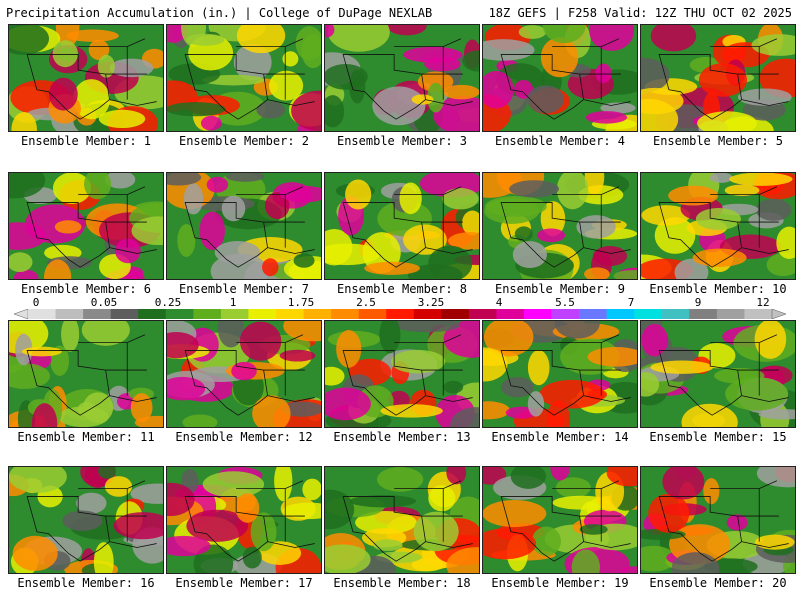 The image size is (800, 600). Describe the element at coordinates (244, 141) in the screenshot. I see `ensemble-member-label: Ensemble Member: 2` at that location.